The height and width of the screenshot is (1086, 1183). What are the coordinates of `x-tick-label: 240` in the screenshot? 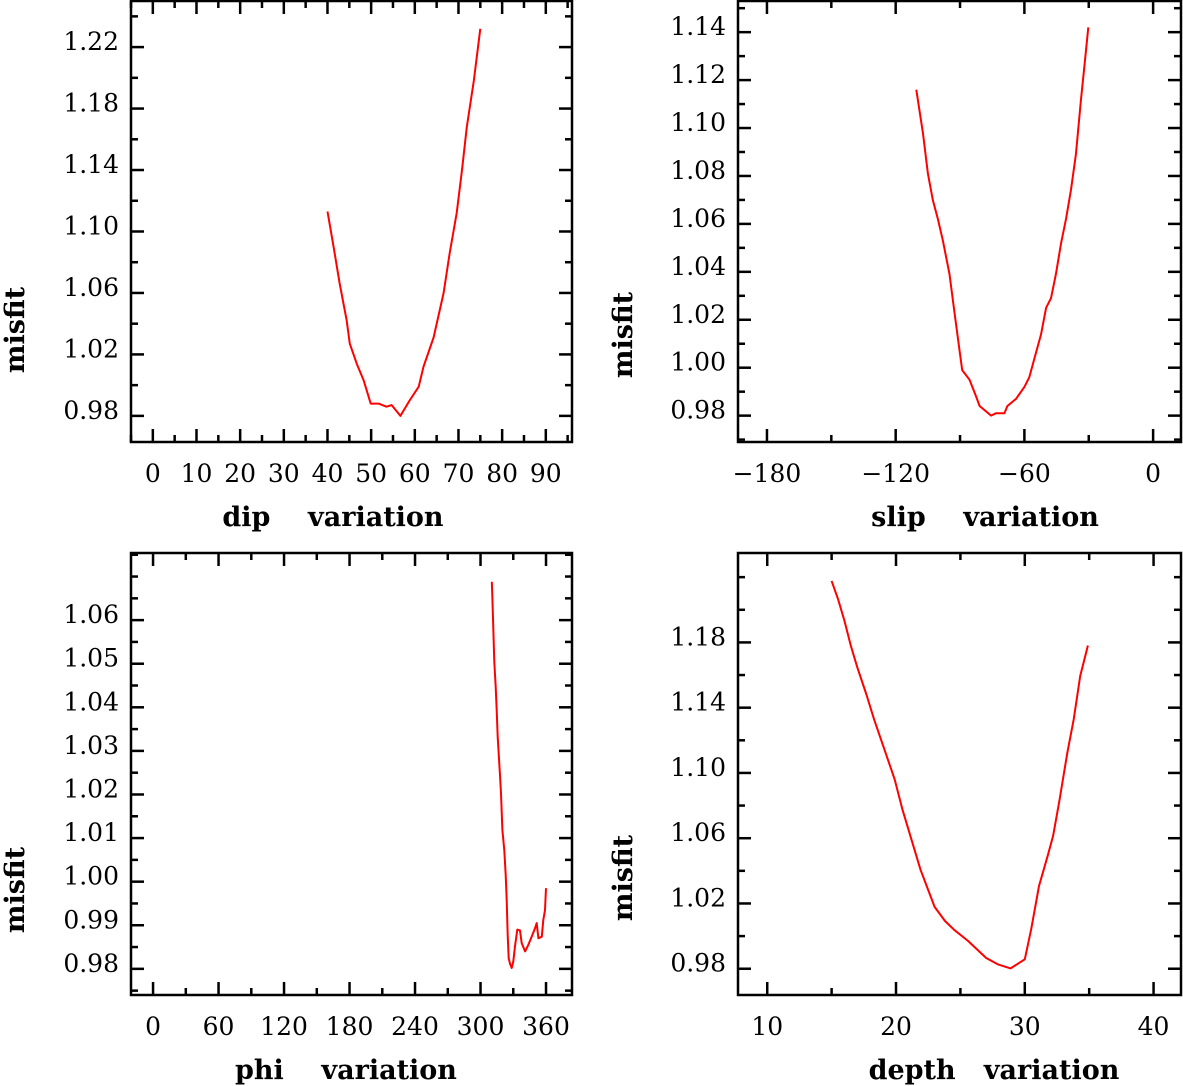 It's located at (415, 1026).